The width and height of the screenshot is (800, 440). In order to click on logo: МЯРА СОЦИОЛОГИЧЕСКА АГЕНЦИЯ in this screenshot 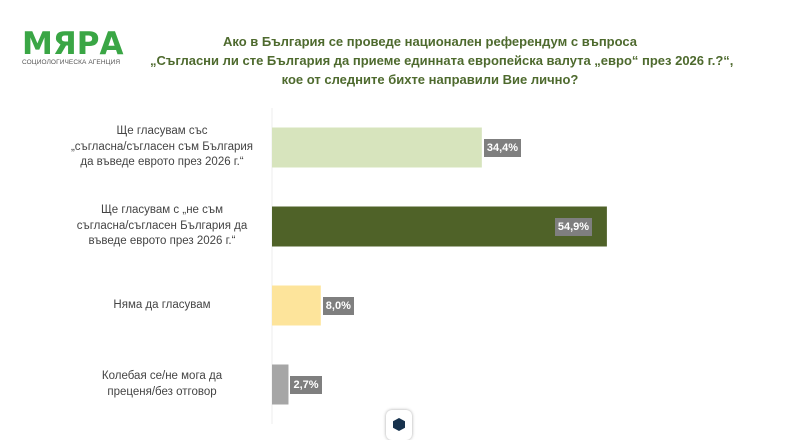, I will do `click(73, 46)`.